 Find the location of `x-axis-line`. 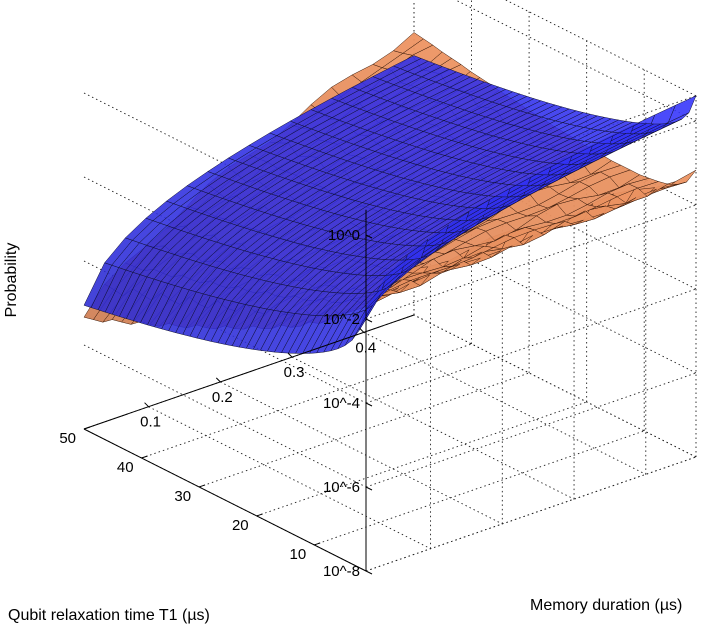

x-axis-line is located at coordinates (225, 500).